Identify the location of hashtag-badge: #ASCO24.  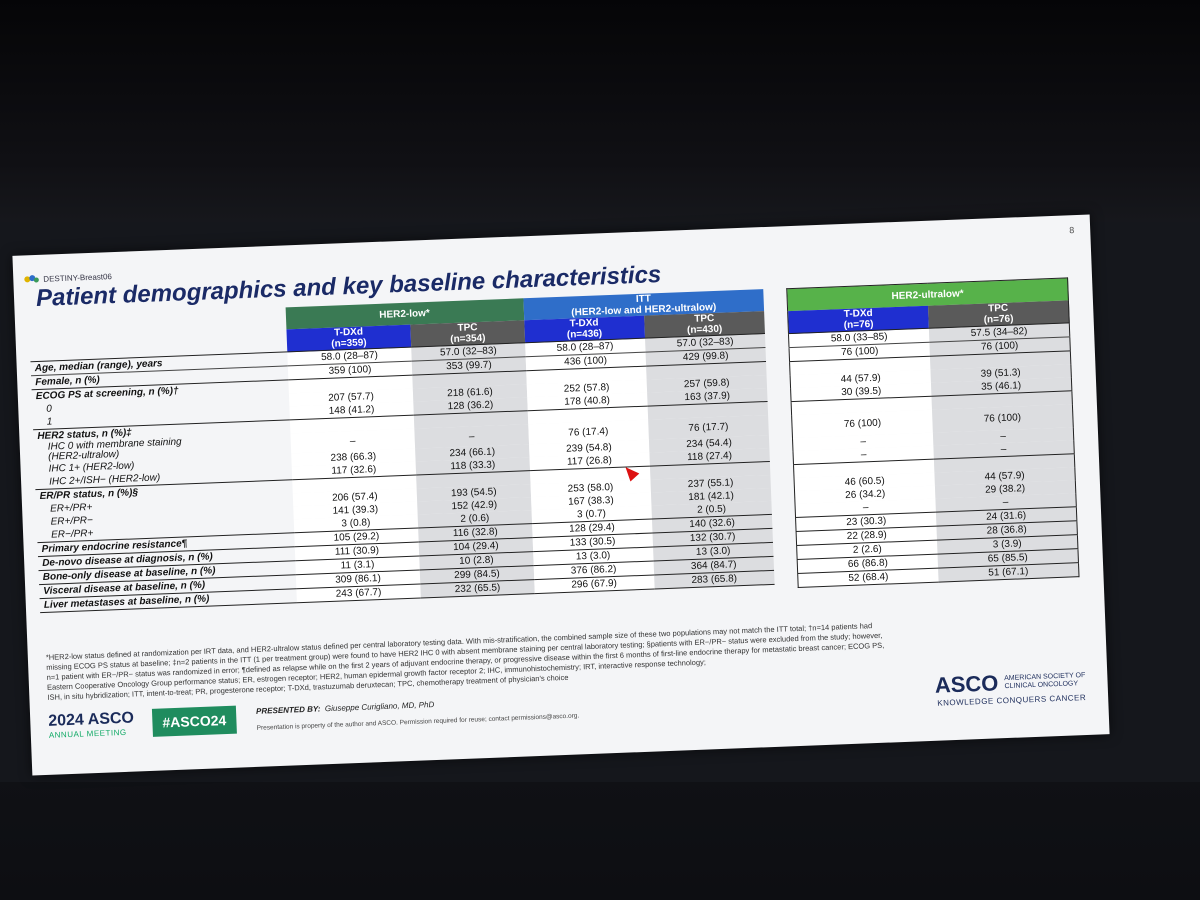
(194, 721).